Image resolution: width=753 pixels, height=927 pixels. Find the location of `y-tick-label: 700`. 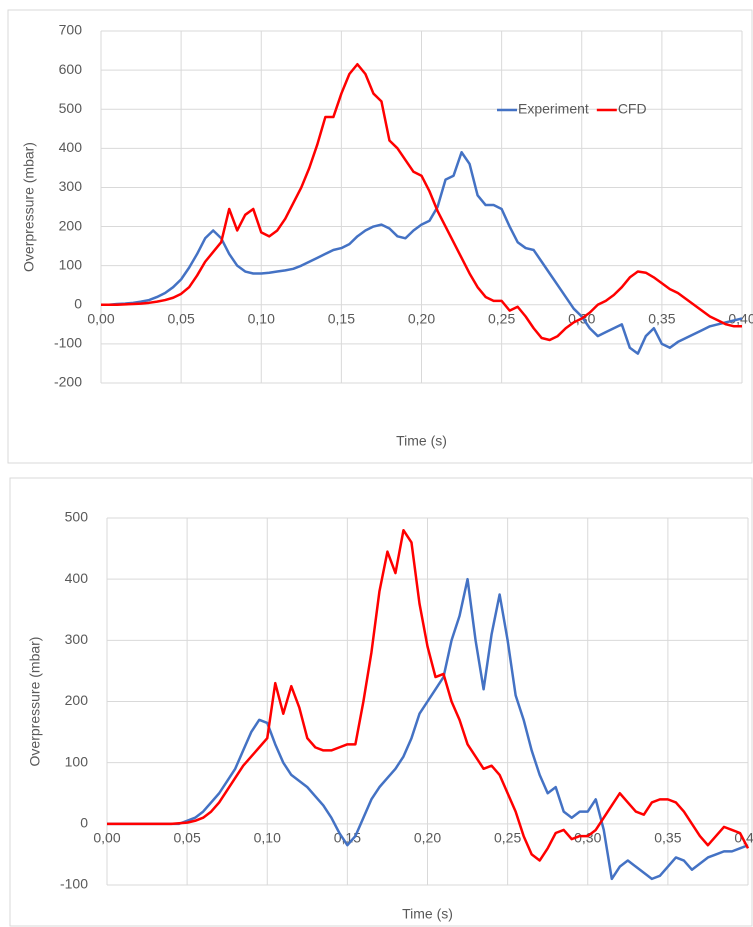

y-tick-label: 700 is located at coordinates (71, 30).